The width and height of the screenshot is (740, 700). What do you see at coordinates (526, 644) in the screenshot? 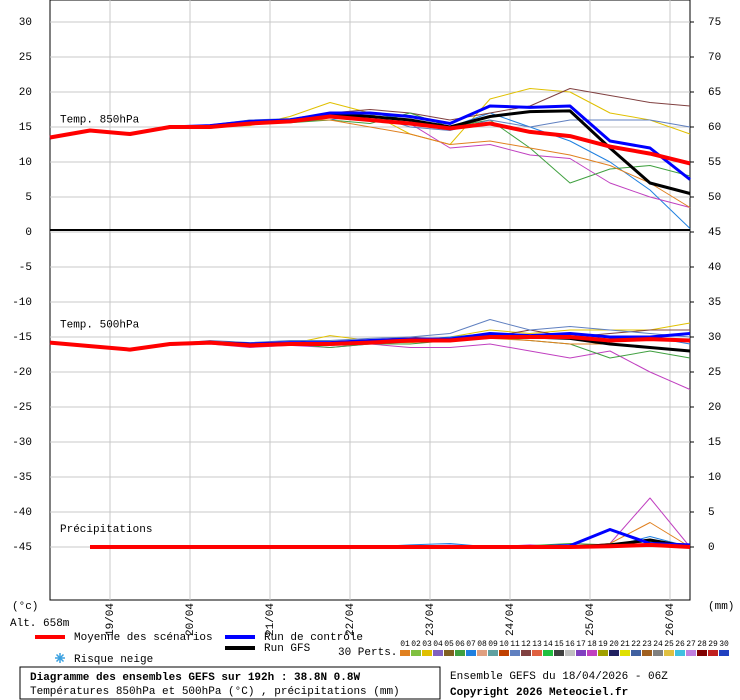
I see `member-label: 12` at bounding box center [526, 644].